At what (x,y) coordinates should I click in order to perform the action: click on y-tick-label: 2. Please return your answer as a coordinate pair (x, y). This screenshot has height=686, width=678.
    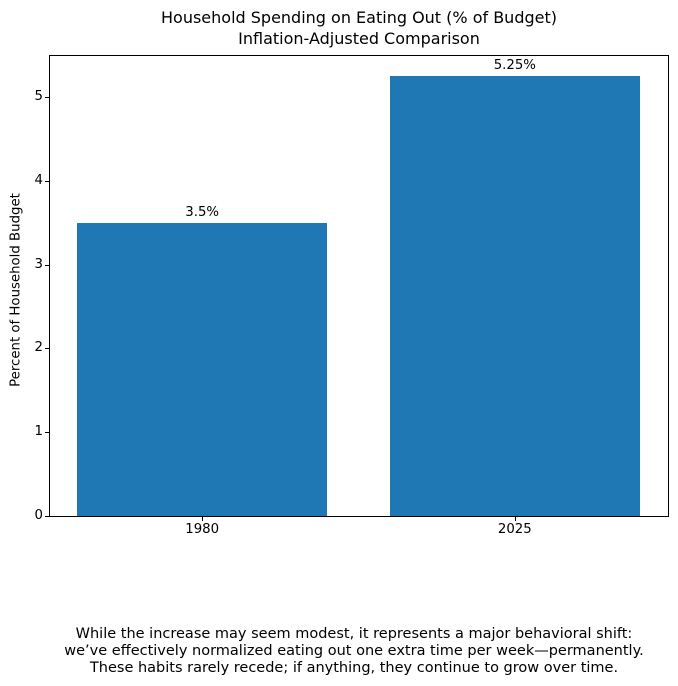
    Looking at the image, I should click on (38, 348).